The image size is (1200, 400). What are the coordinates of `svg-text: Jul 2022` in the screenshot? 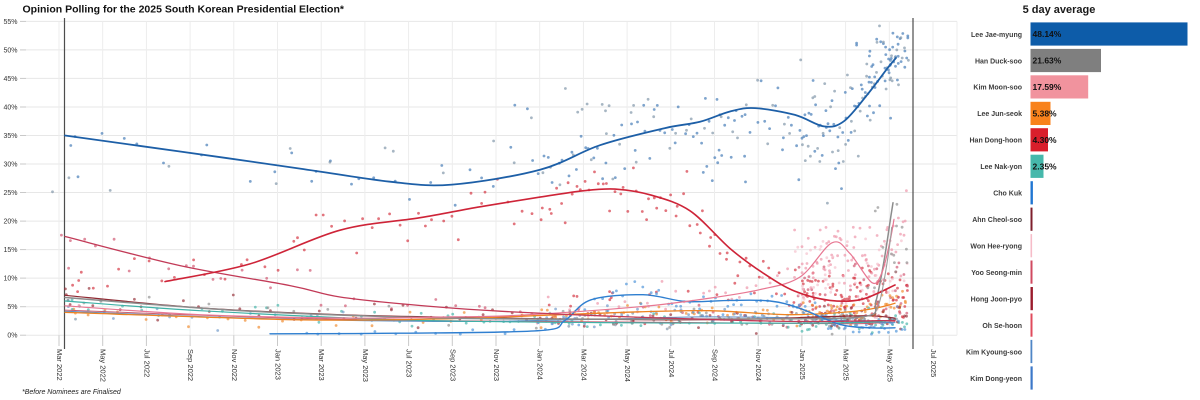 It's located at (146, 363).